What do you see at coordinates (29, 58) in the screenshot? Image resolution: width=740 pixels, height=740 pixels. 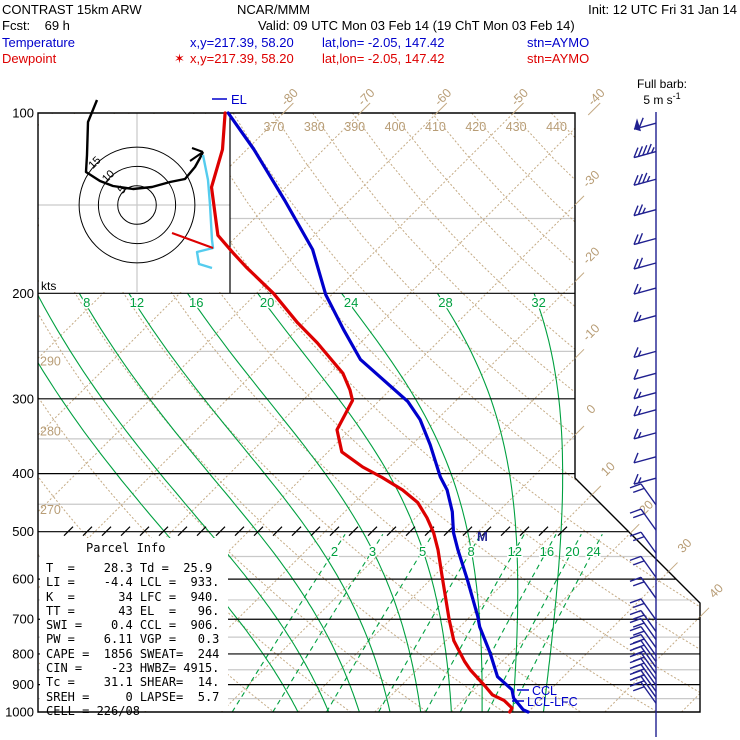 I see `dewpoint-legend-label: Dewpoint` at bounding box center [29, 58].